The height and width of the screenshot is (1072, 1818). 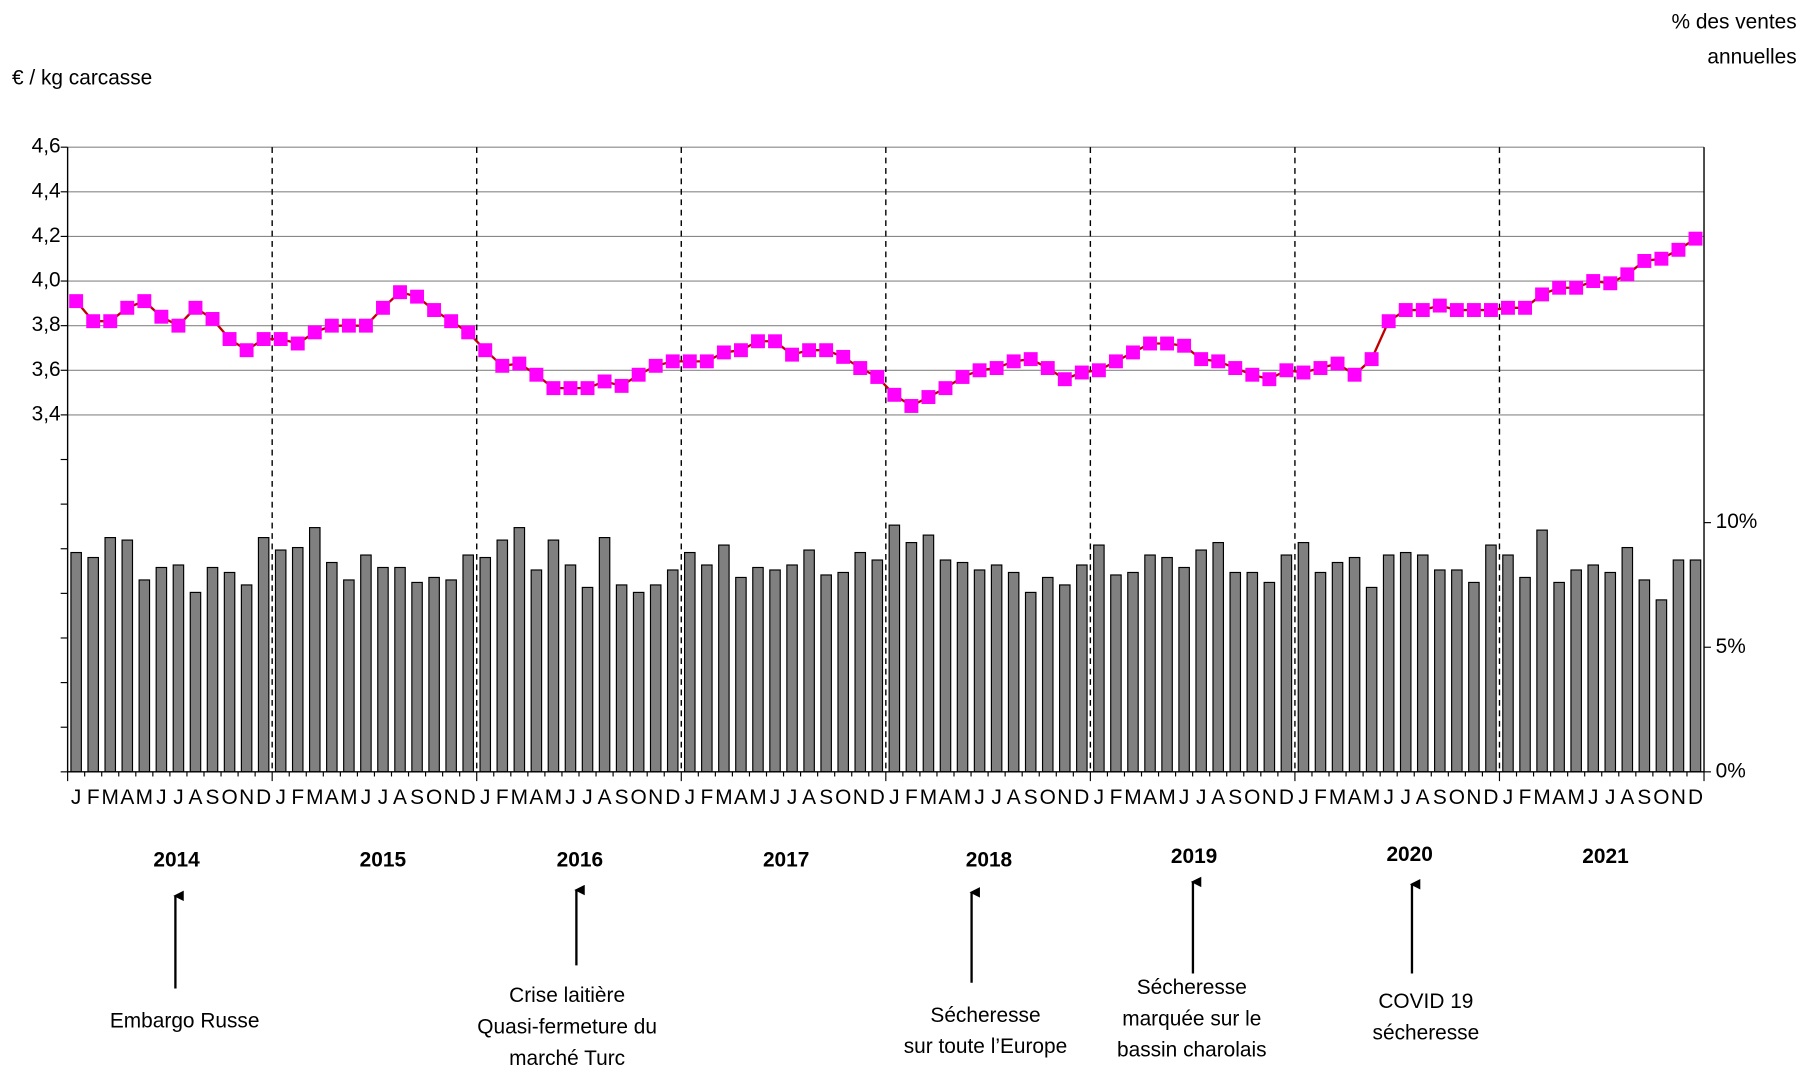 I want to click on annotation-text: Sécheresse, so click(x=1192, y=987).